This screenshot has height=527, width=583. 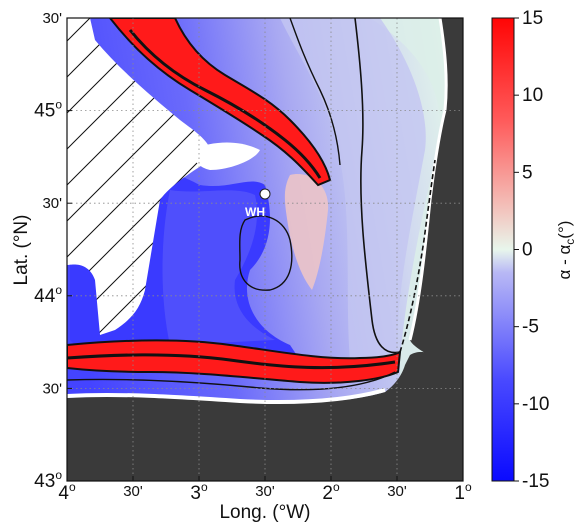 What do you see at coordinates (564, 230) in the screenshot?
I see `colorbar-label-unit: (°)` at bounding box center [564, 230].